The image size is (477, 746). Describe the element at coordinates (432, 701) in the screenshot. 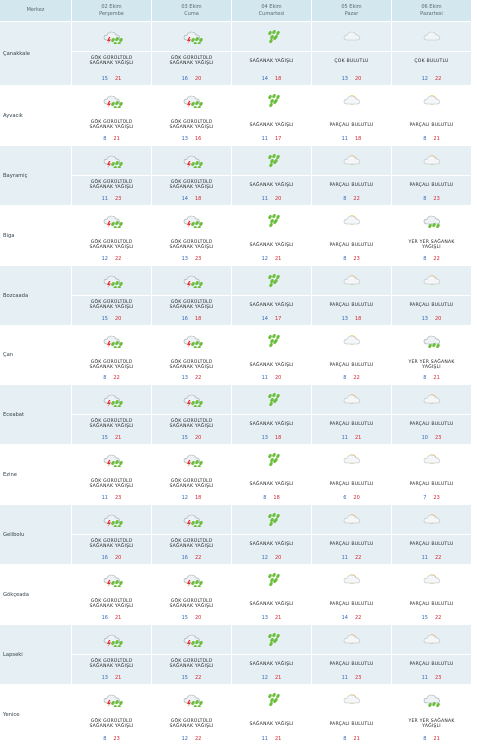

I see `scattered-shower-icon` at that location.